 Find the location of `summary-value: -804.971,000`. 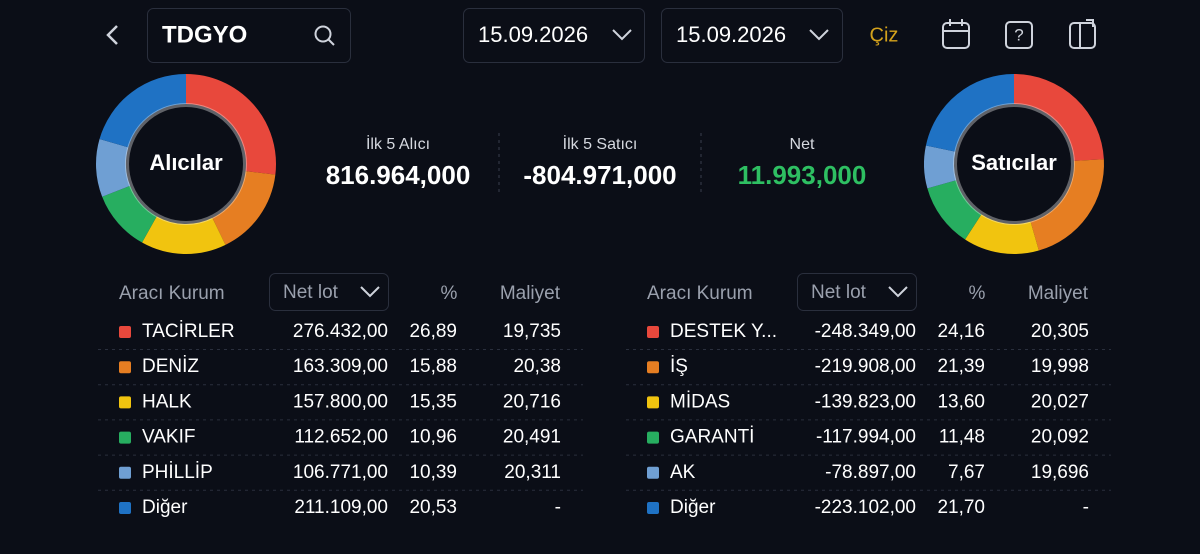

summary-value: -804.971,000 is located at coordinates (599, 175).